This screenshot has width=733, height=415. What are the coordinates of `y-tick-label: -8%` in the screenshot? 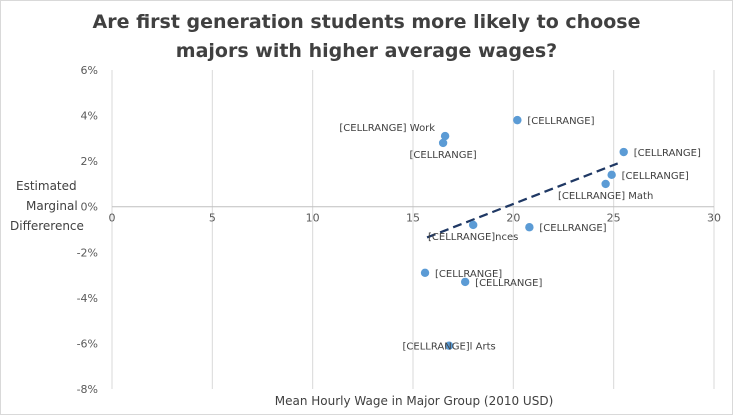 It's located at (87, 389).